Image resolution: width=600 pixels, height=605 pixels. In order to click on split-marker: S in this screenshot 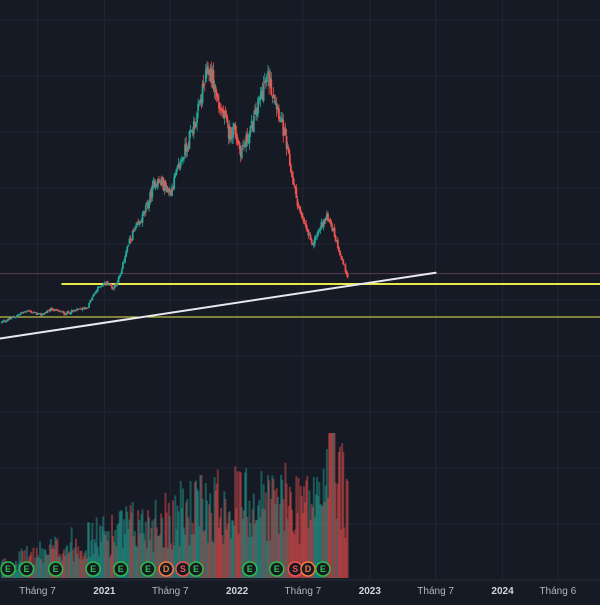, I will do `click(183, 569)`.